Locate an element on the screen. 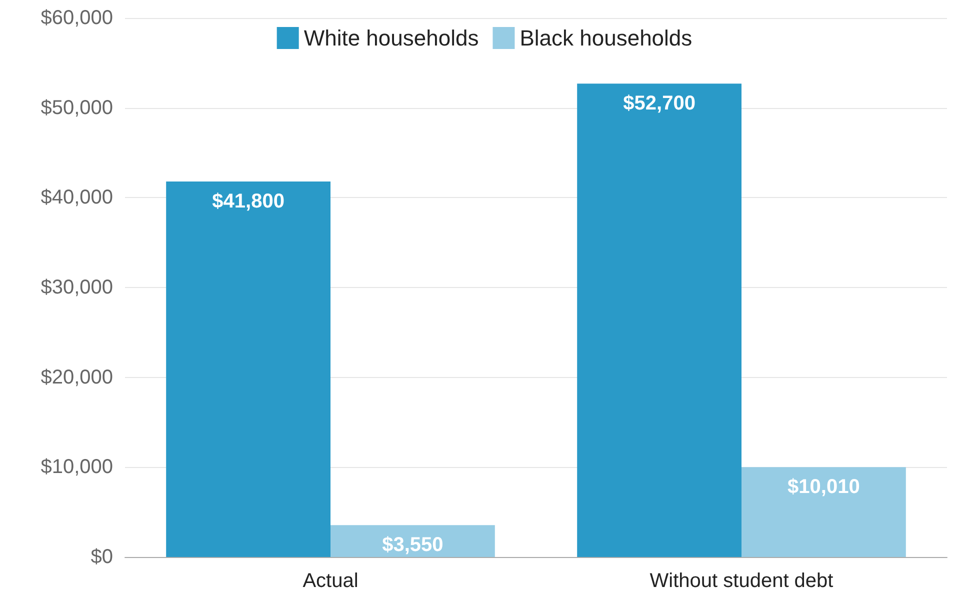 The height and width of the screenshot is (599, 969). x-tick-label: Without student debt is located at coordinates (742, 581).